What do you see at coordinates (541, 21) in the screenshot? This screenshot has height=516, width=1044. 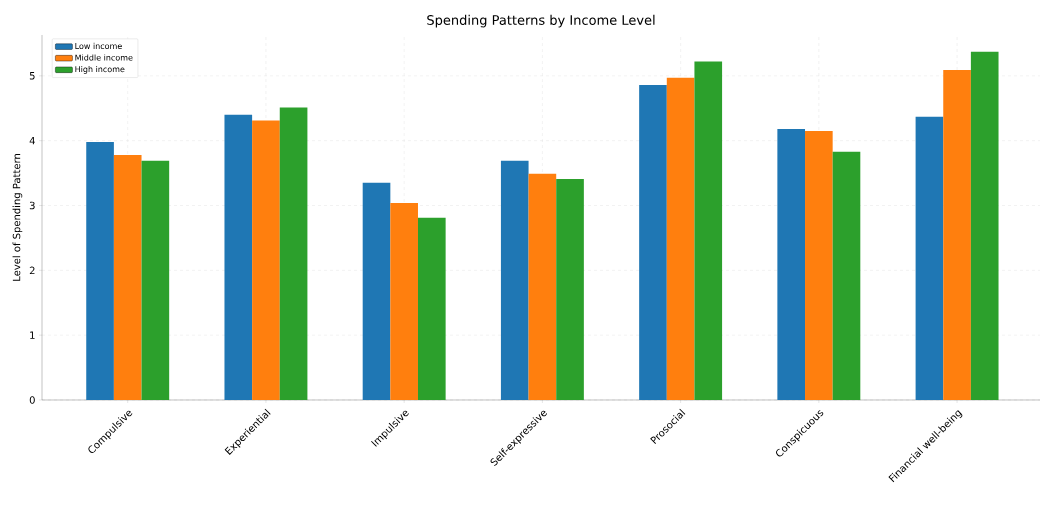 I see `chart-title: Spending Patterns by Income Level` at bounding box center [541, 21].